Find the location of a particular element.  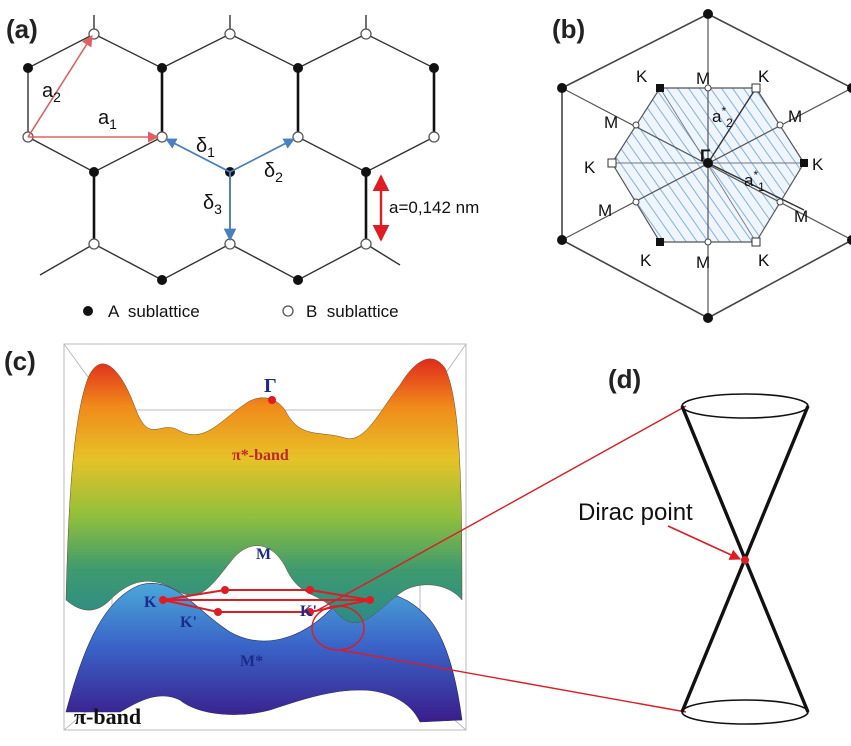

k-point-dots is located at coordinates (266, 506).